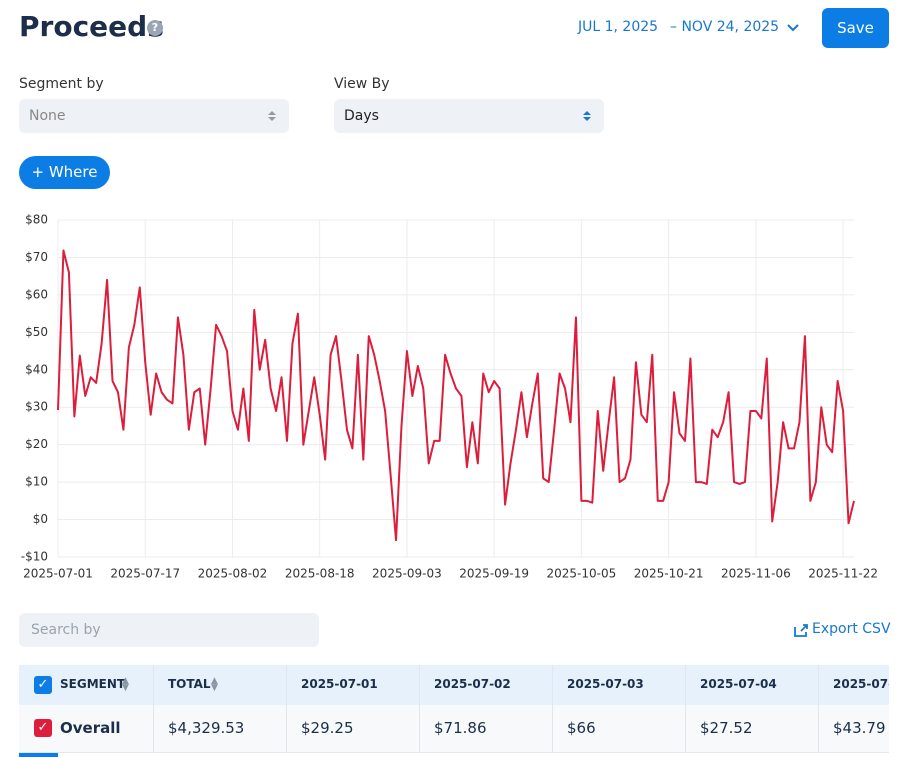  Describe the element at coordinates (93, 684) in the screenshot. I see `column-header: SEGMENT` at that location.